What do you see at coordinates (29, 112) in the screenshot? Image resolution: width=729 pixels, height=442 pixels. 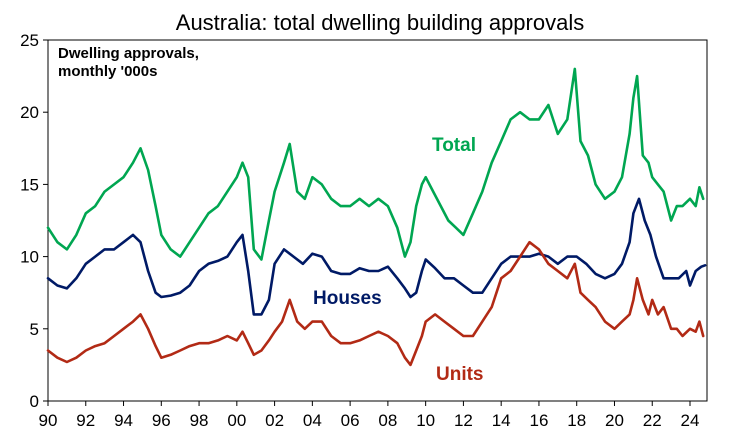 I see `y-tick-label: 20` at bounding box center [29, 112].